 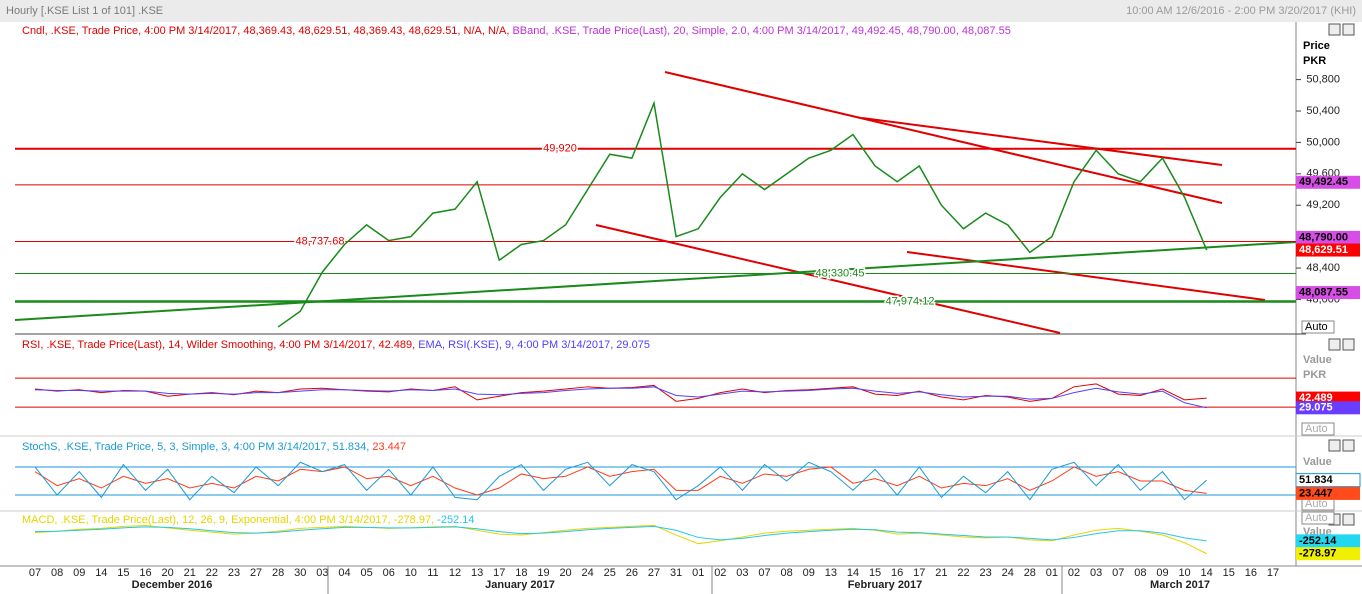 I want to click on legend-part: 23.447, so click(x=389, y=447).